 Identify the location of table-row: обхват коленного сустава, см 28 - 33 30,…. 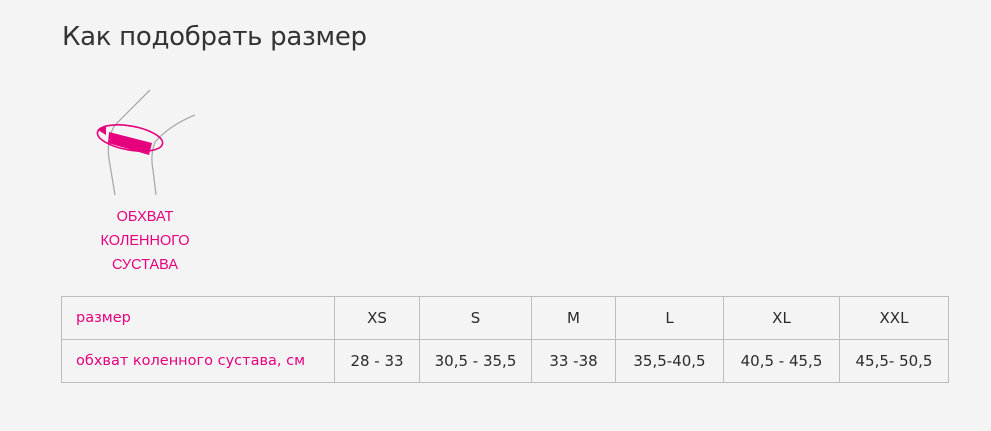
(505, 361).